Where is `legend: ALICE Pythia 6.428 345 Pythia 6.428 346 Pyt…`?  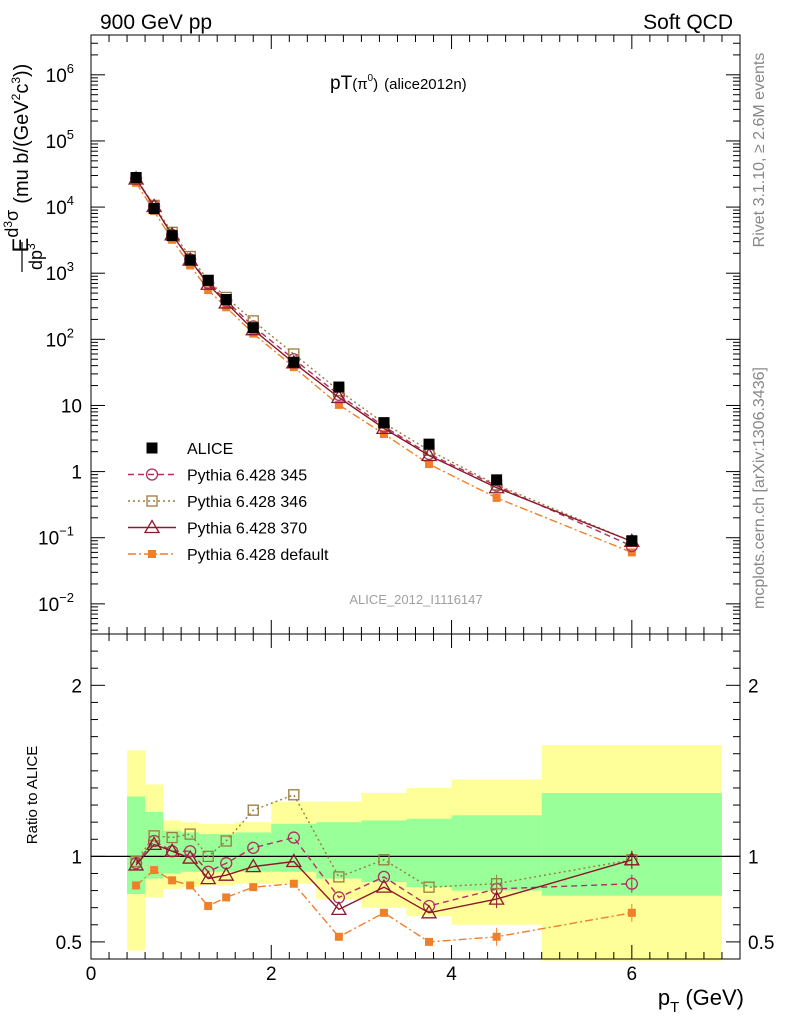
legend: ALICE Pythia 6.428 345 Pythia 6.428 346 Pyt… is located at coordinates (228, 502).